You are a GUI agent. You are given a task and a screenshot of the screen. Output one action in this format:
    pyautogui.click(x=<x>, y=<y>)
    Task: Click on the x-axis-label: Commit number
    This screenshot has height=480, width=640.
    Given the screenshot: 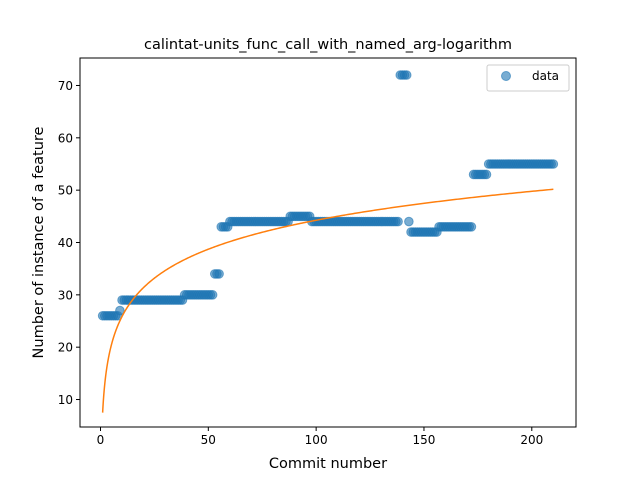 What is the action you would take?
    pyautogui.click(x=328, y=464)
    